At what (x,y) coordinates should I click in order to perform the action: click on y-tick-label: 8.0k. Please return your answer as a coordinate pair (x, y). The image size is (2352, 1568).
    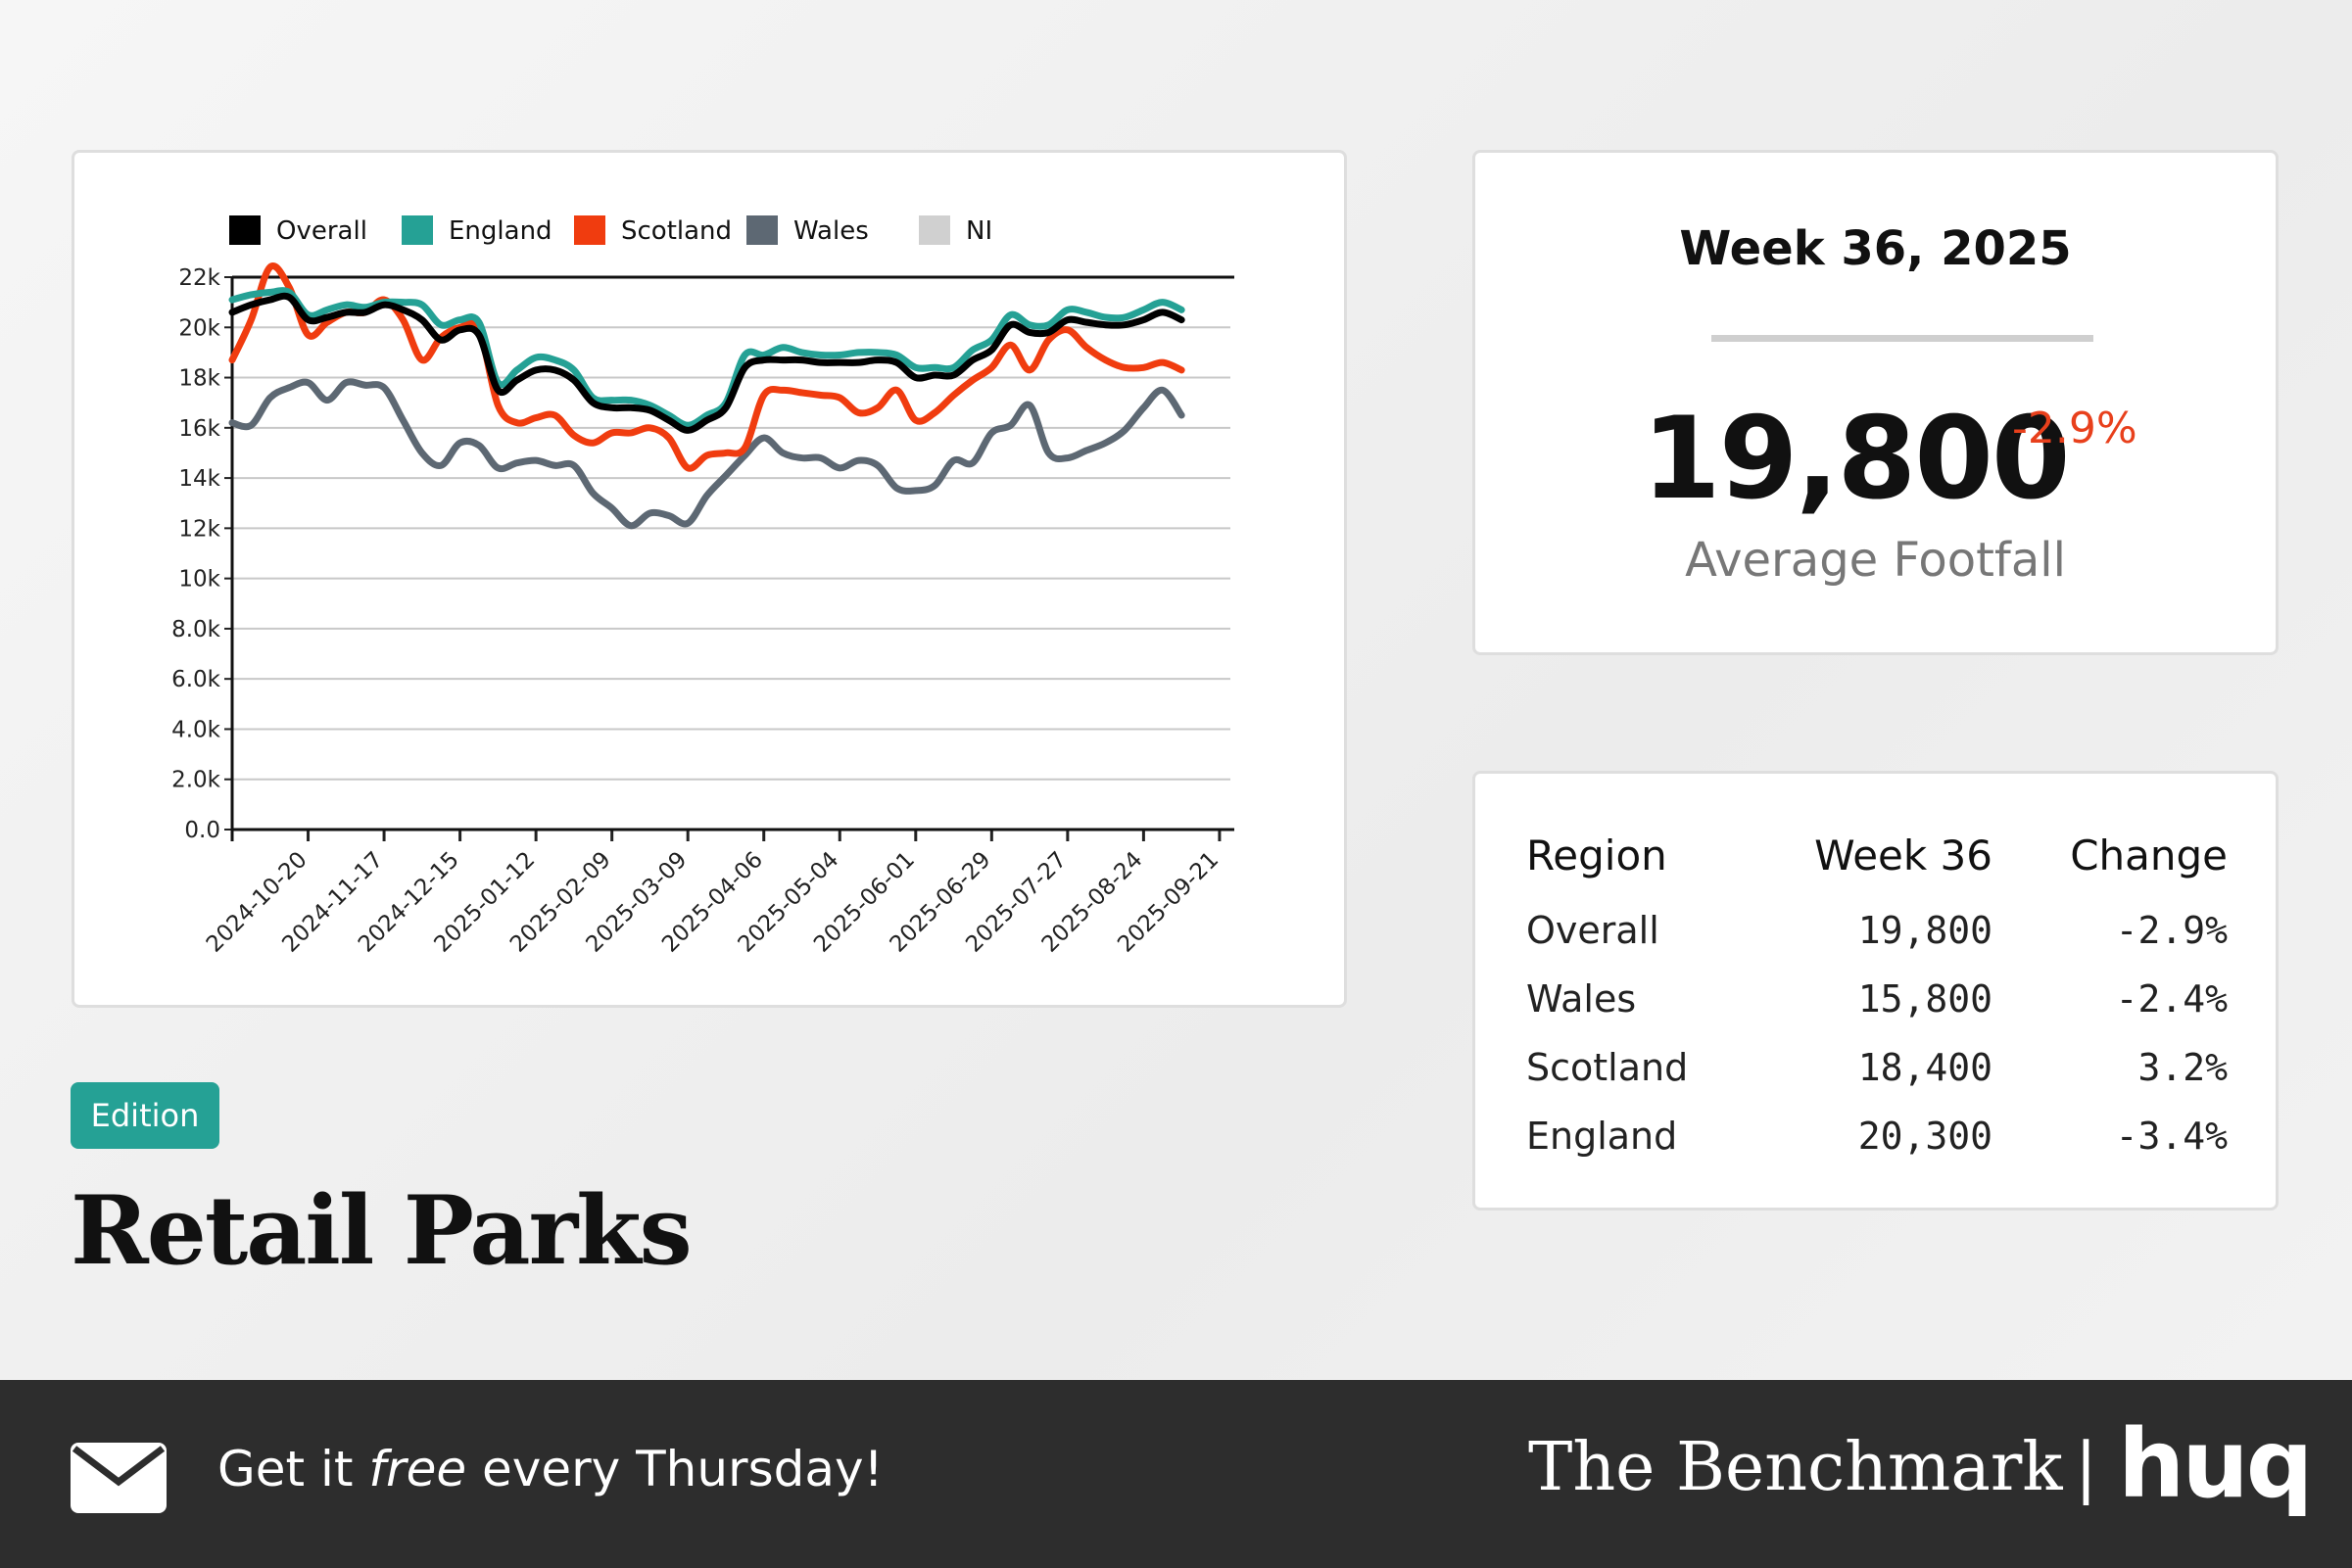
    Looking at the image, I should click on (196, 629).